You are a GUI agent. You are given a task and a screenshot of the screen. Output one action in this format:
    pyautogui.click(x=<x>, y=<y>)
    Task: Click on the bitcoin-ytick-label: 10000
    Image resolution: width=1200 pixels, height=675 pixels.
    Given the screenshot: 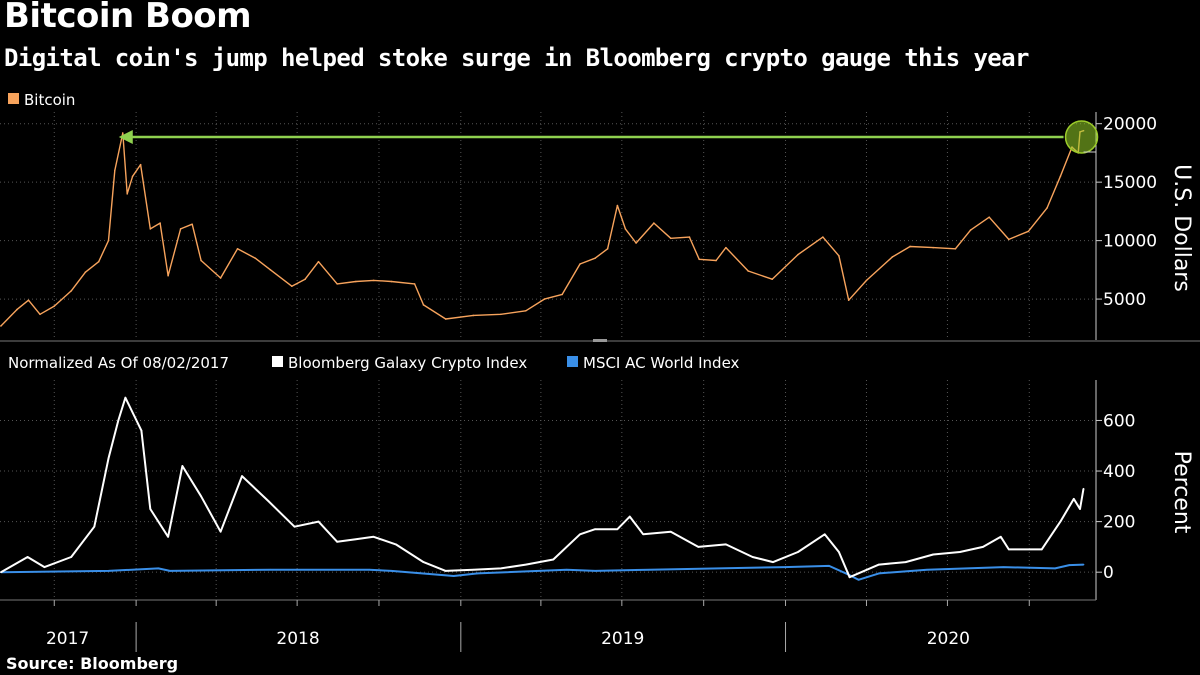 What is the action you would take?
    pyautogui.click(x=1130, y=242)
    